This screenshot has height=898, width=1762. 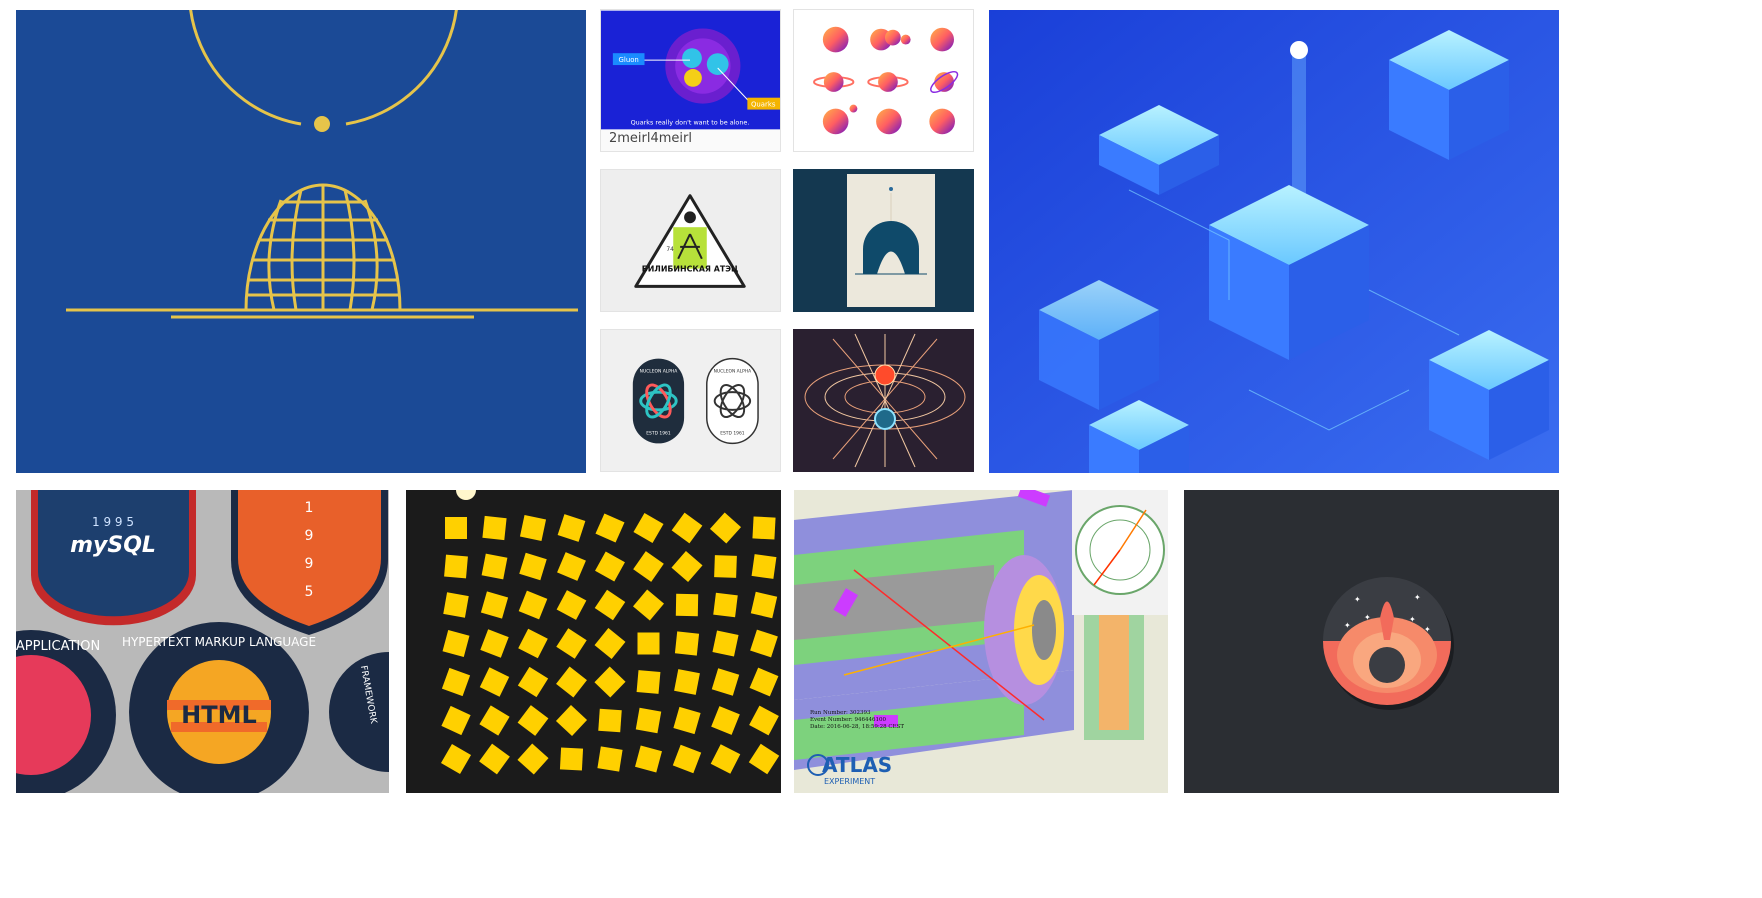 What do you see at coordinates (733, 371) in the screenshot?
I see `nucleon-text-outline: NUCLEON ALPHA` at bounding box center [733, 371].